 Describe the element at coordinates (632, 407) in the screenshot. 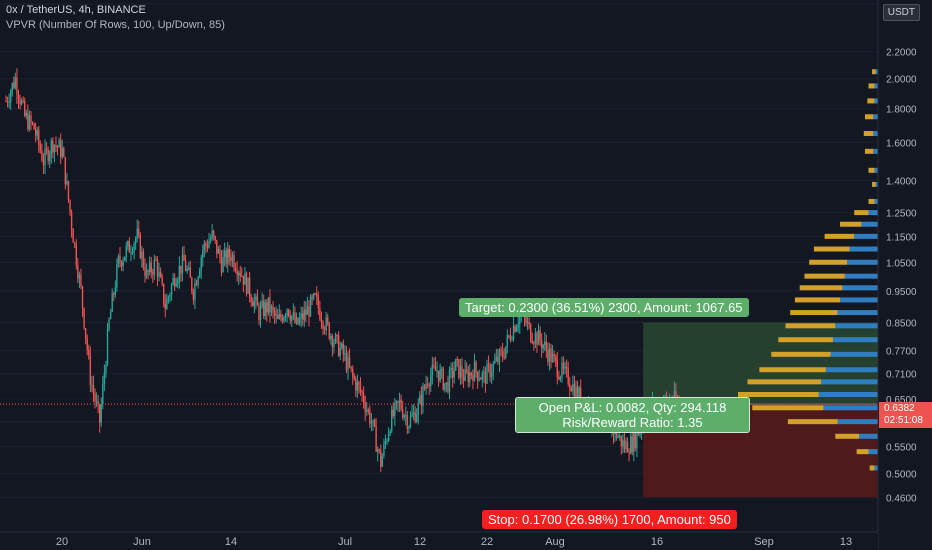

I see `open-pnl-text: Open P&L: 0.0082, Qty: 294.118` at that location.